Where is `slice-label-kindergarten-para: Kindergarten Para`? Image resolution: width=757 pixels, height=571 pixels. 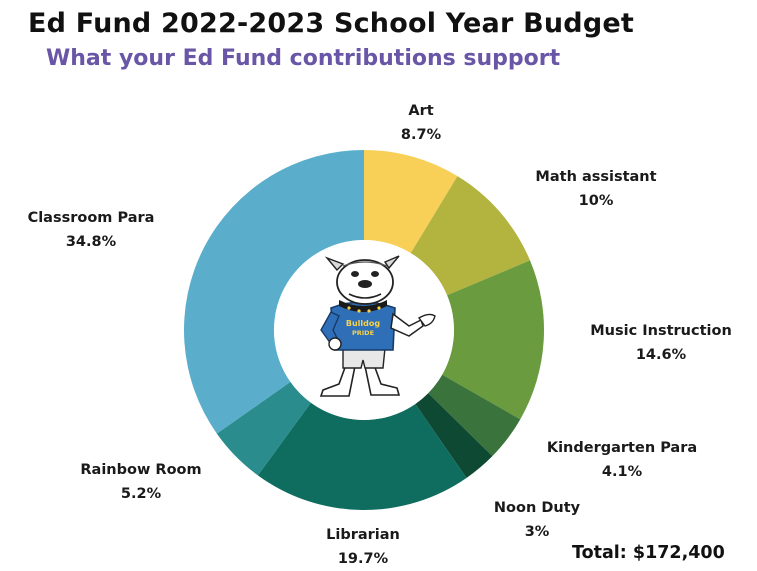 slice-label-kindergarten-para: Kindergarten Para is located at coordinates (622, 448).